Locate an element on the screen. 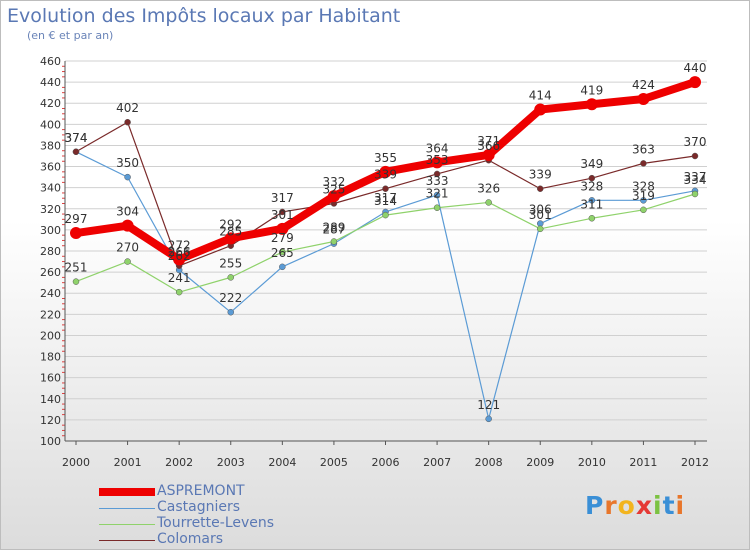 The image size is (750, 550). data-label: 370 is located at coordinates (695, 142).